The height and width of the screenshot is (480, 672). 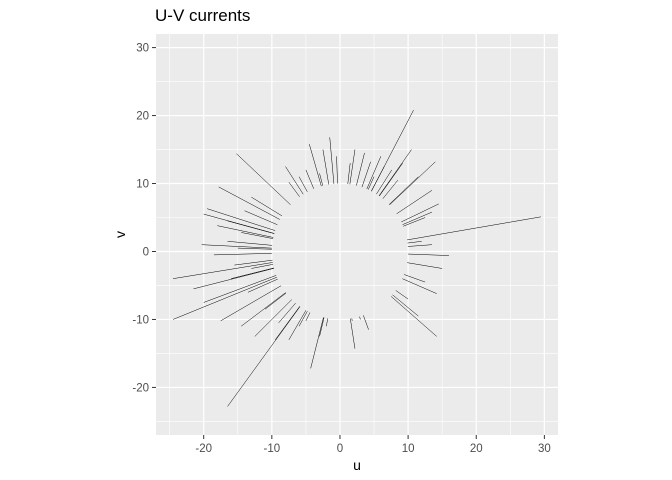 What do you see at coordinates (203, 449) in the screenshot?
I see `x-tick-label: -20` at bounding box center [203, 449].